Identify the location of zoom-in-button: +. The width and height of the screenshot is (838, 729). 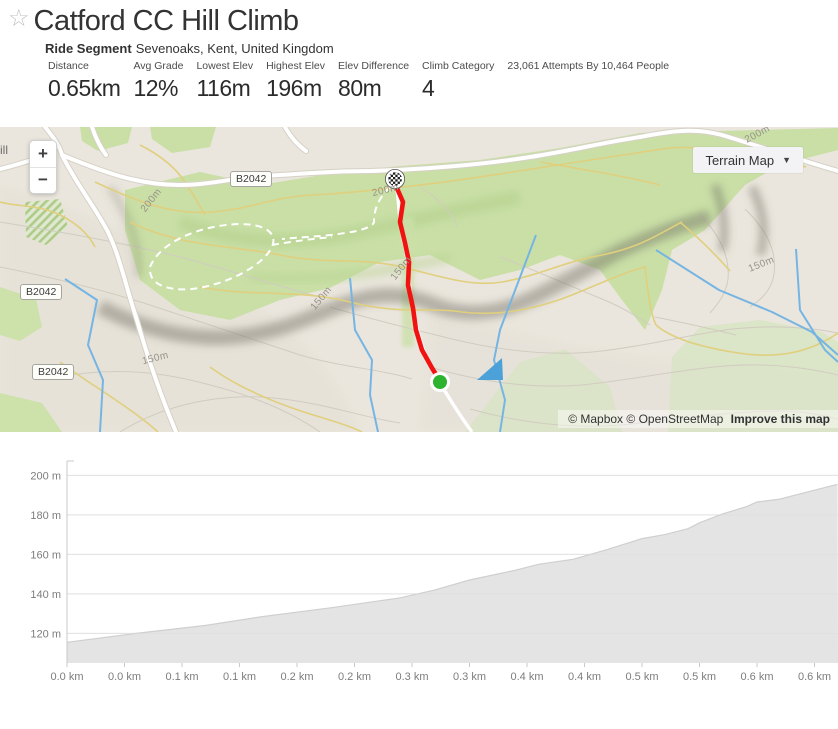
(43, 154).